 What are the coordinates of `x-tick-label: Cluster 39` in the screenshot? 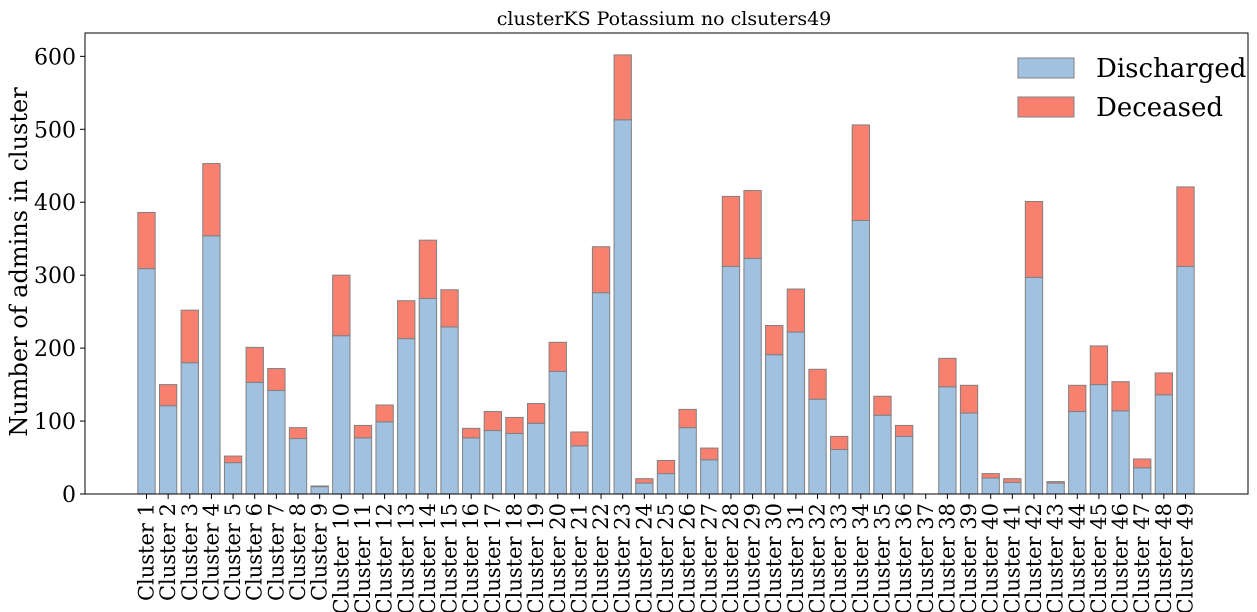 It's located at (969, 557).